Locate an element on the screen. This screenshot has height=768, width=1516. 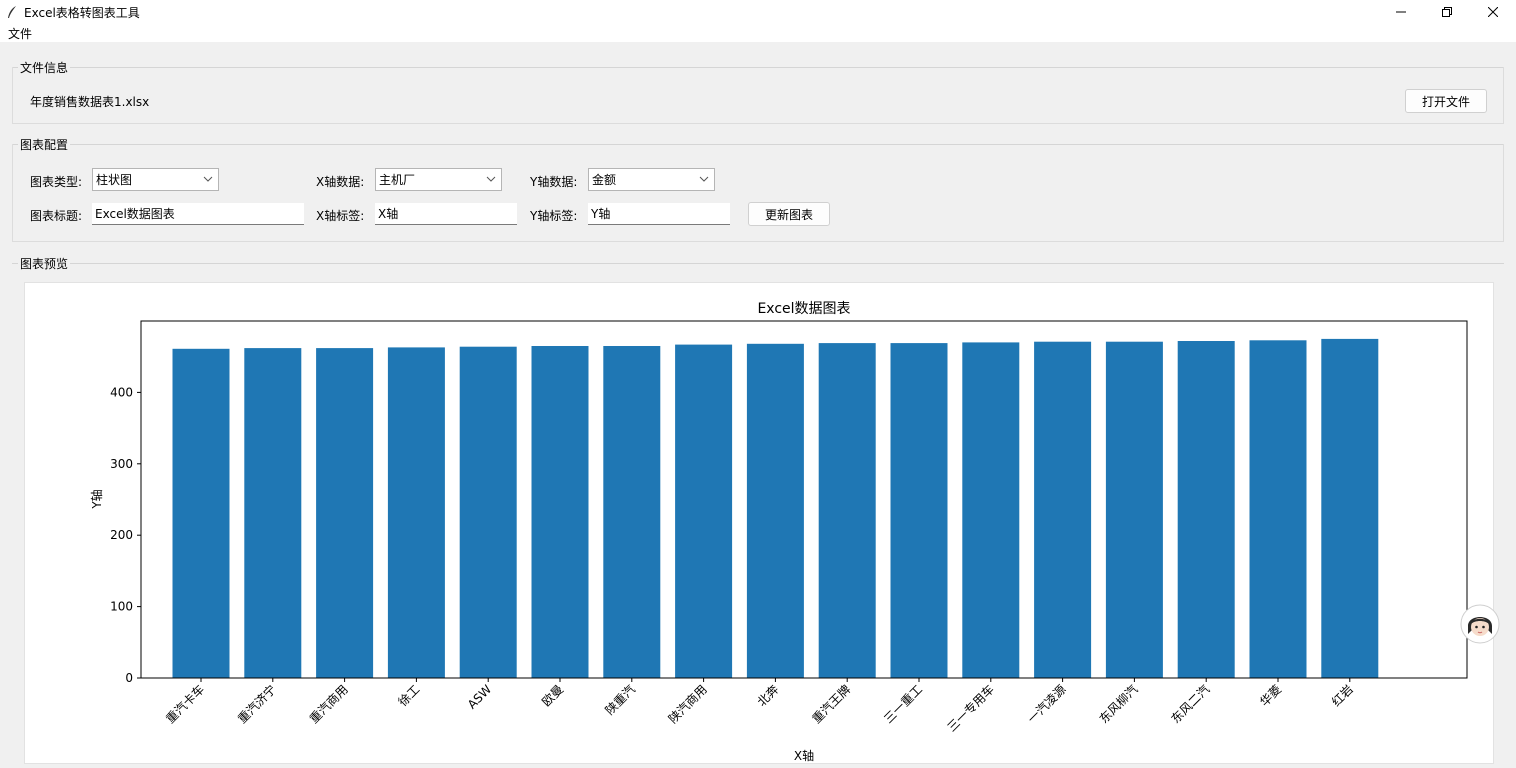
file-info-divider is located at coordinates (758, 67).